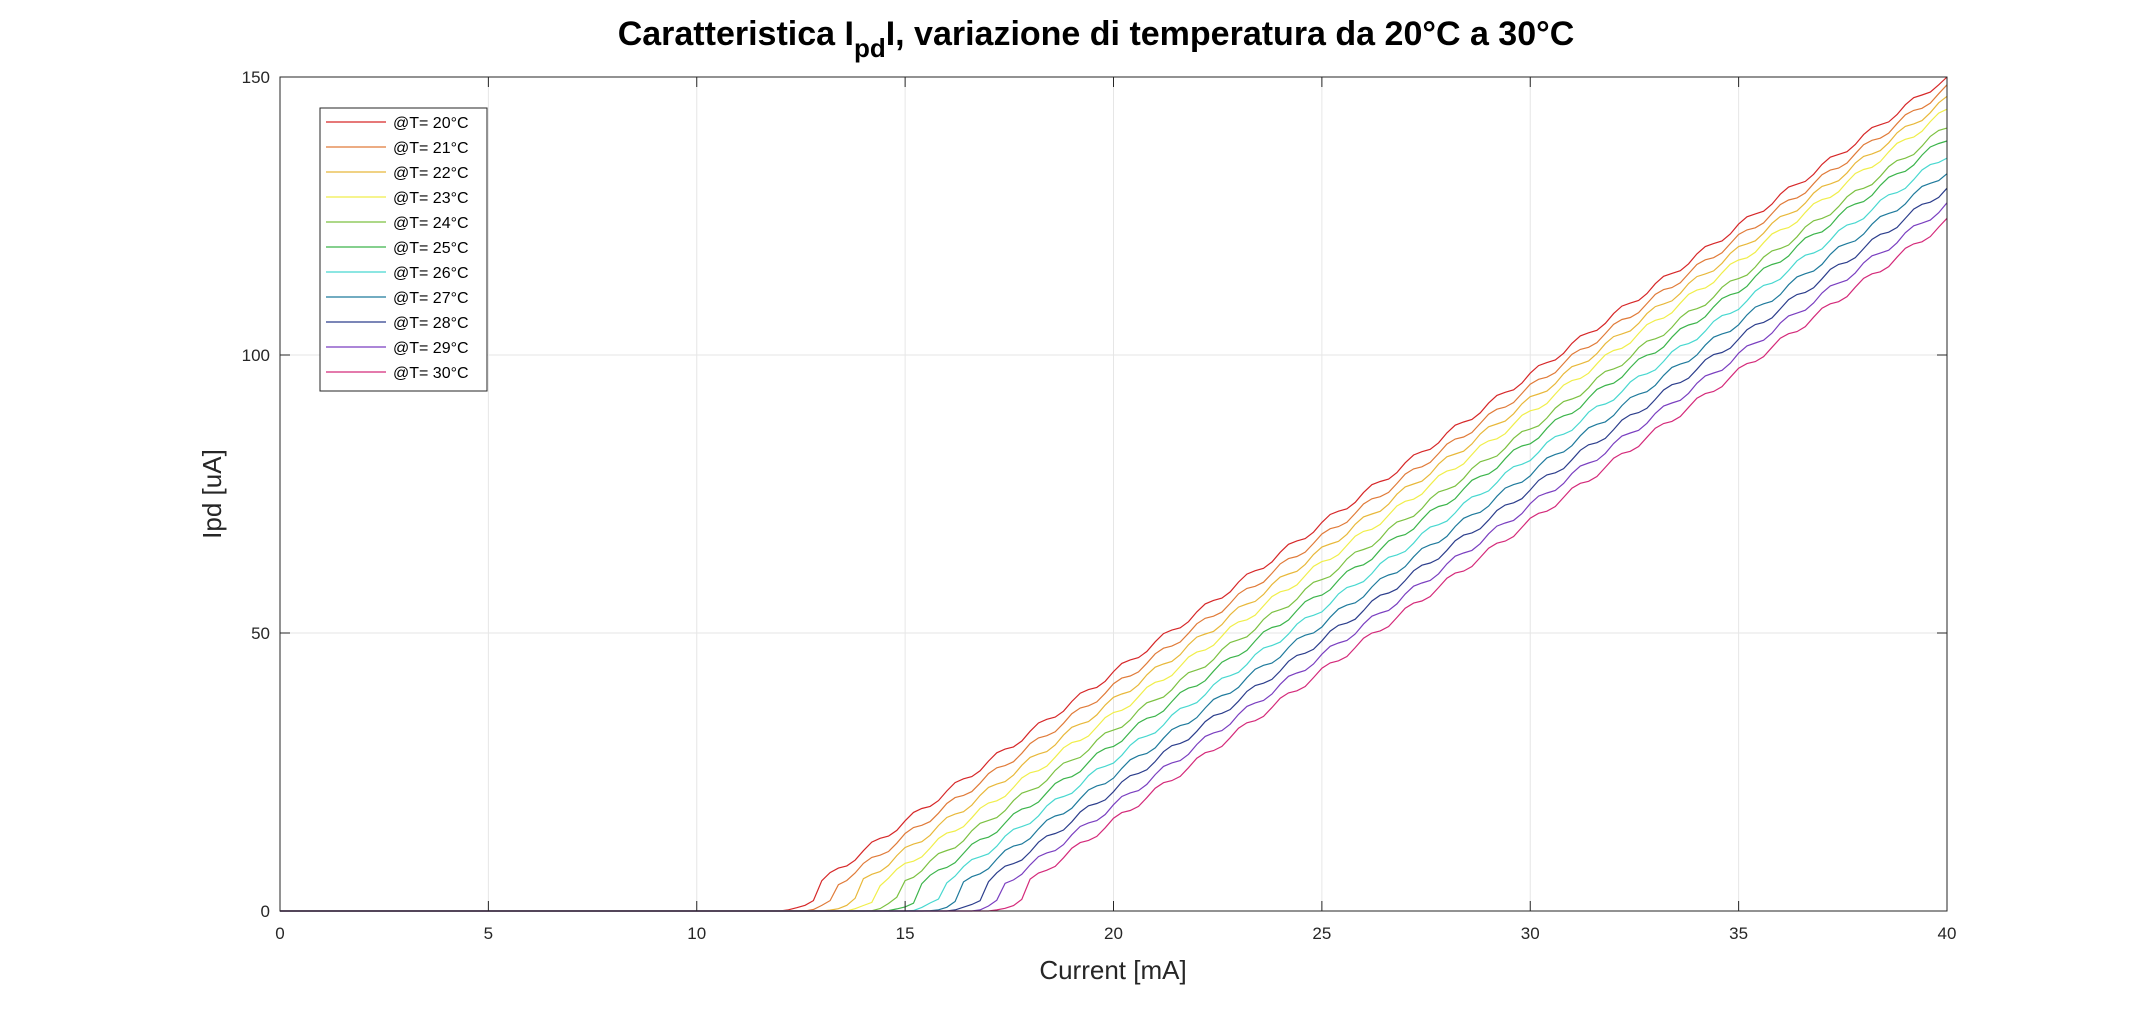  What do you see at coordinates (431, 173) in the screenshot?
I see `legend-label: @T= 22°C` at bounding box center [431, 173].